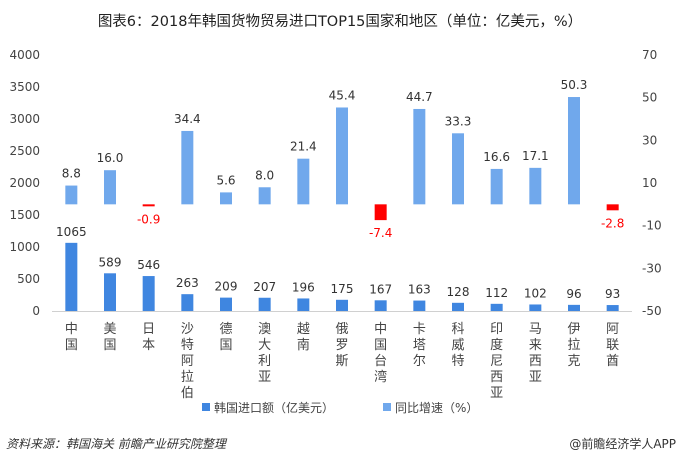  I want to click on import-label: 112, so click(496, 293).